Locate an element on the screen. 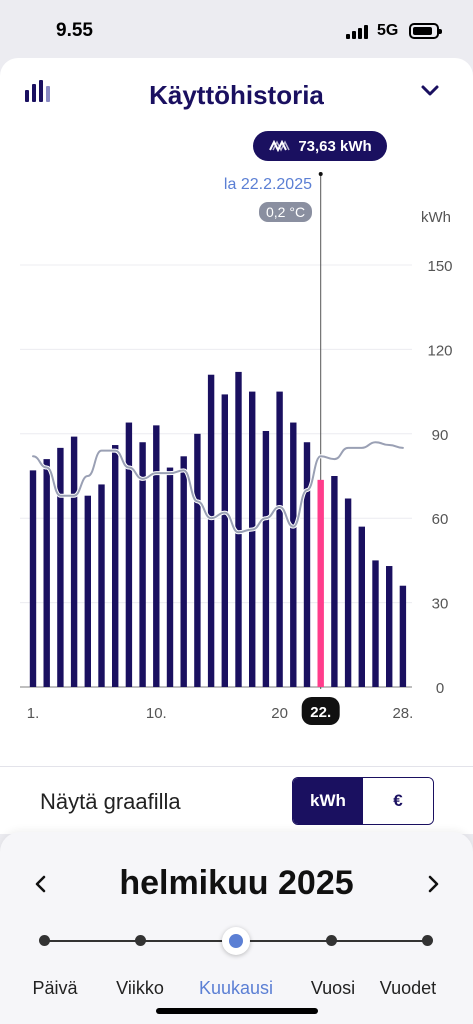  selected-date: la 22.2.2025 is located at coordinates (267, 184).